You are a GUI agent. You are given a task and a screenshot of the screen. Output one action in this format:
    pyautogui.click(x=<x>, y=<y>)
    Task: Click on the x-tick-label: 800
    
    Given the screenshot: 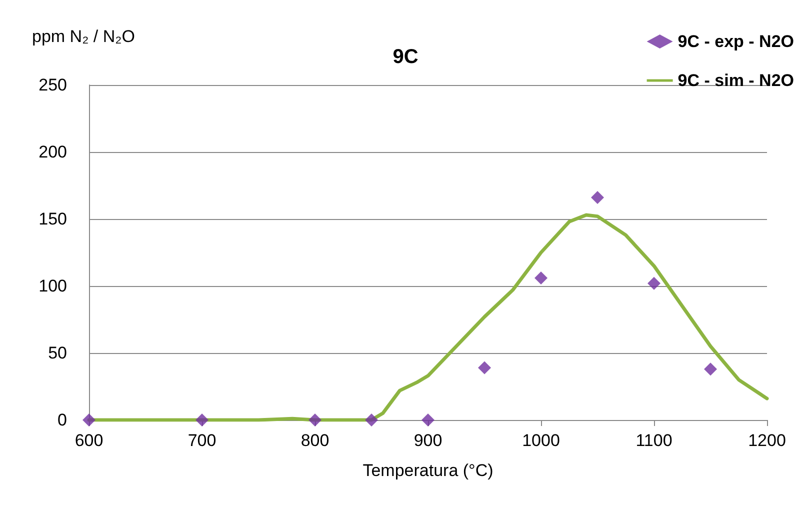 What is the action you would take?
    pyautogui.click(x=315, y=440)
    